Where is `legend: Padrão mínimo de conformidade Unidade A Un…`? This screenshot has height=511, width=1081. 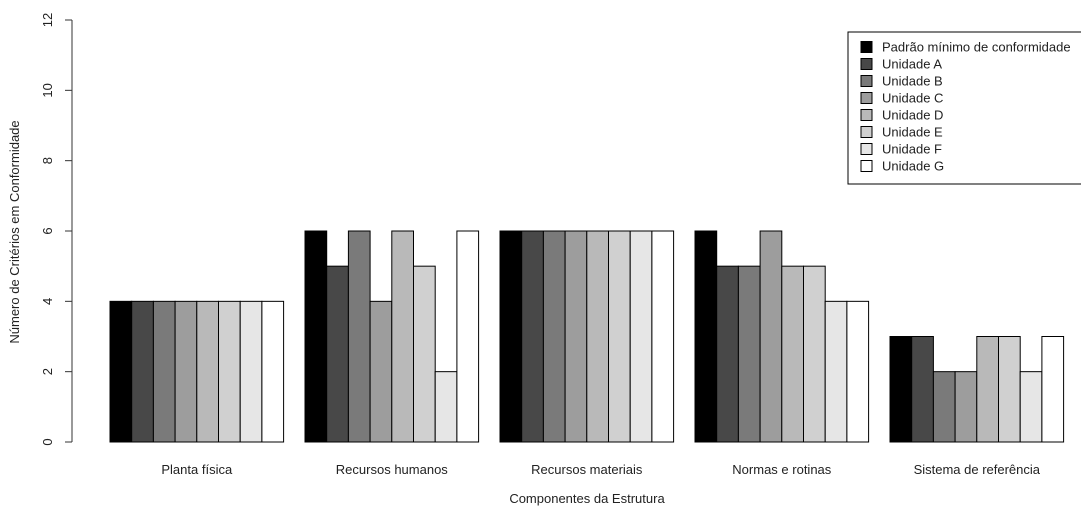 legend: Padrão mínimo de conformidade Unidade A Un… is located at coordinates (964, 108).